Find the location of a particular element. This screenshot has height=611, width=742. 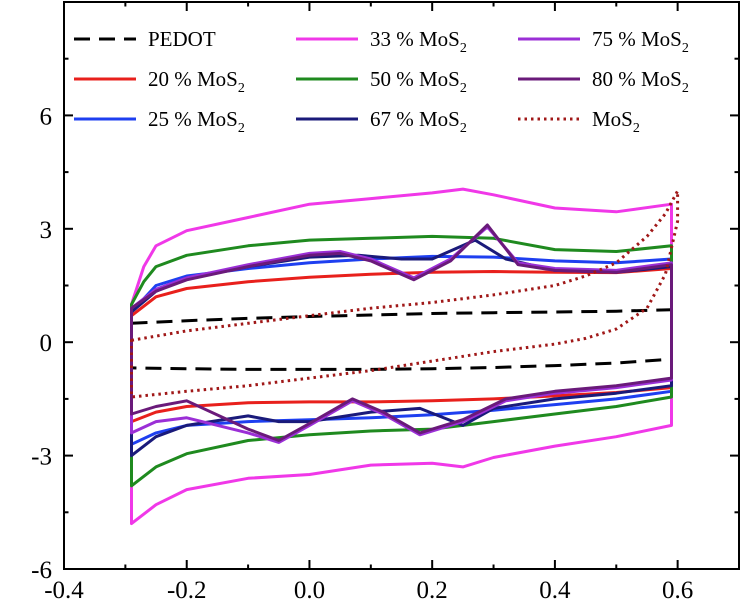

legend-label: 20 % MoS2 is located at coordinates (196, 81).